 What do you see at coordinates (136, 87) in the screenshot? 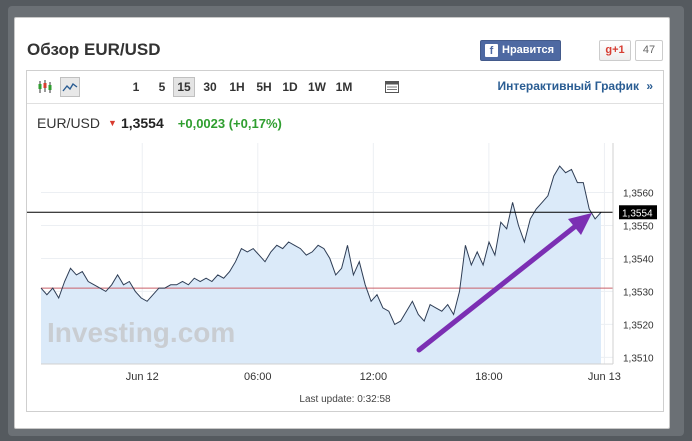
I see `timeframe-1: 1` at bounding box center [136, 87].